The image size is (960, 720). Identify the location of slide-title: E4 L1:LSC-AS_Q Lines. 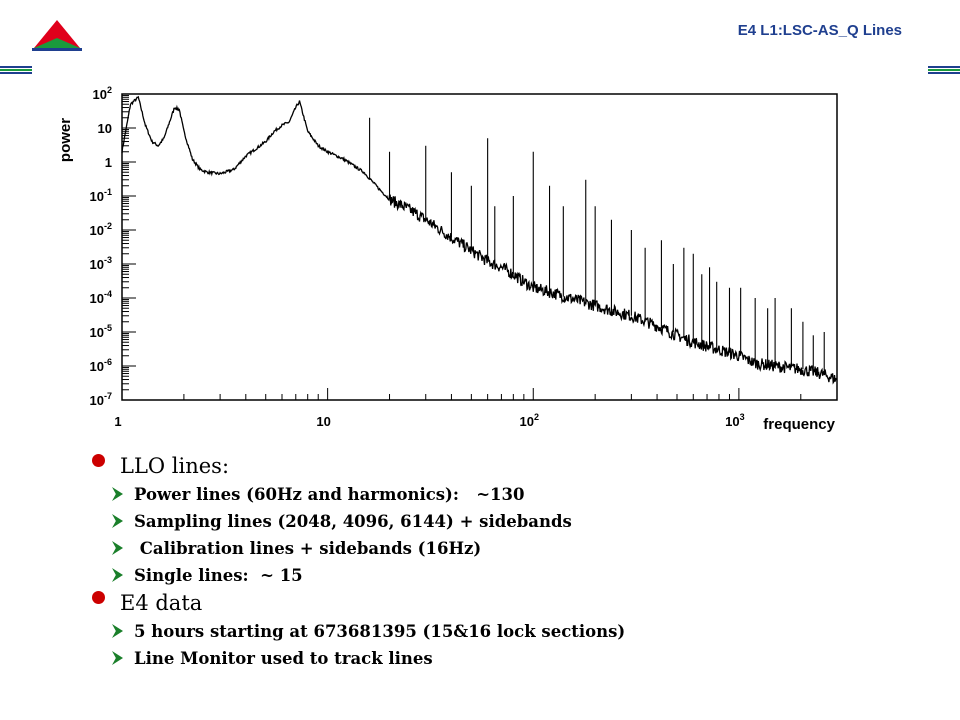
(819, 30).